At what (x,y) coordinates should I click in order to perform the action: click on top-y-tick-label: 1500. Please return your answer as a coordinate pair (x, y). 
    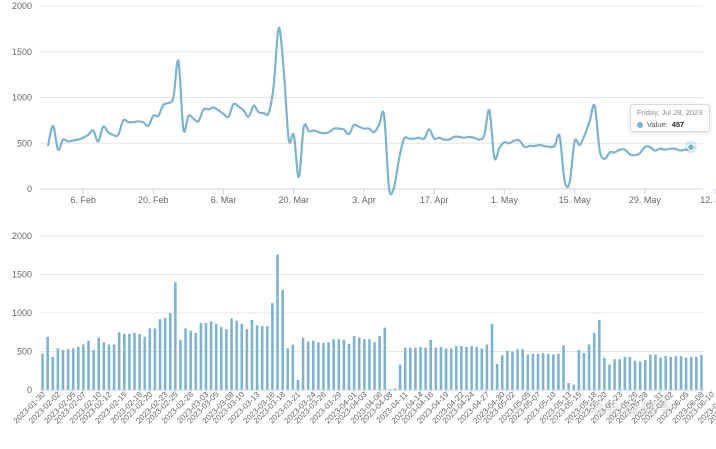
    Looking at the image, I should click on (22, 52).